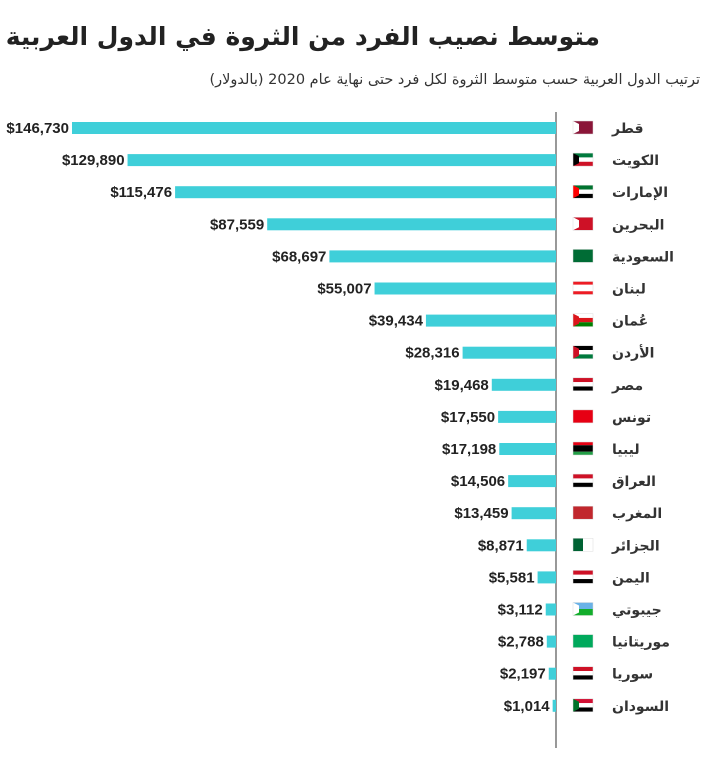 The image size is (708, 771). Describe the element at coordinates (237, 224) in the screenshot. I see `value-label: $87,559` at that location.